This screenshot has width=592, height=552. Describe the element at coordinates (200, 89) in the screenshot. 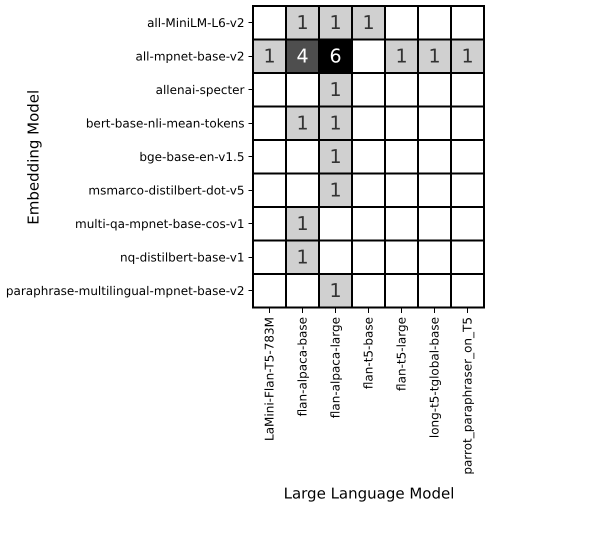

I see `y-tick-label: allenai-specter` at that location.